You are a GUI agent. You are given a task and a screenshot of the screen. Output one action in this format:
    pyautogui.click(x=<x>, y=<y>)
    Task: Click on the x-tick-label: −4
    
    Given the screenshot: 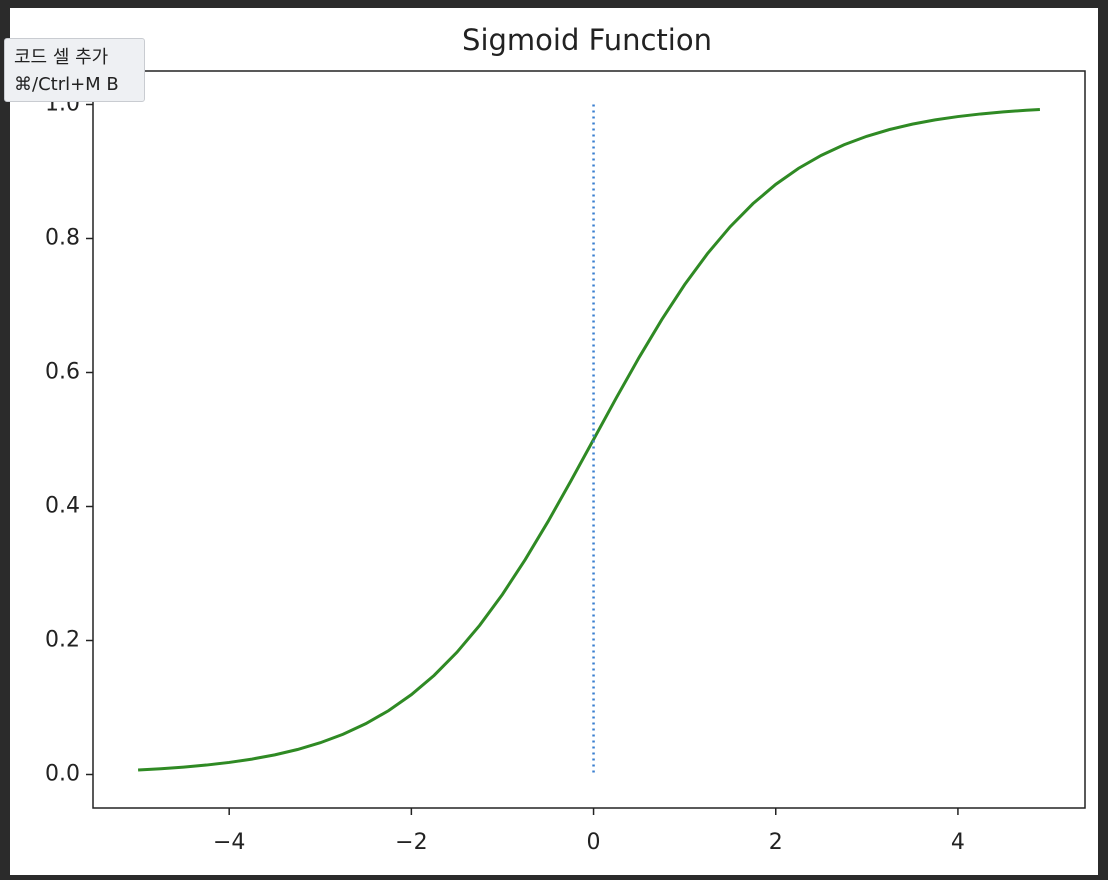 What is the action you would take?
    pyautogui.click(x=229, y=842)
    